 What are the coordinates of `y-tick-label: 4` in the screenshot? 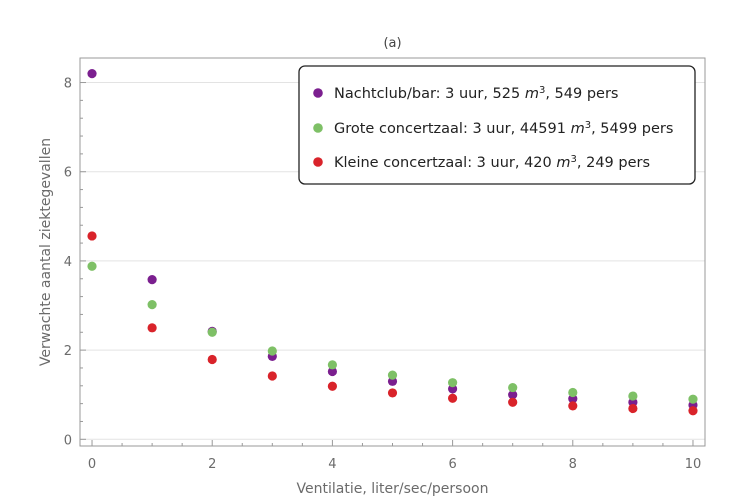 It's located at (68, 262).